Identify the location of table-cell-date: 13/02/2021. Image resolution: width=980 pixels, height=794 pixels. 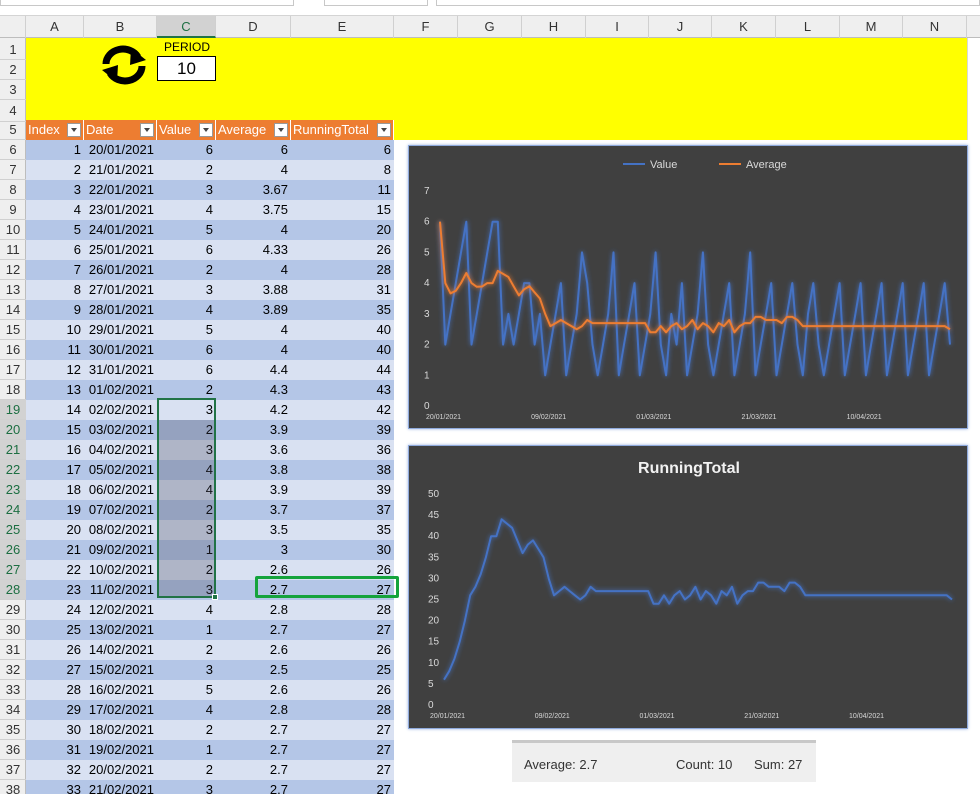
(121, 629).